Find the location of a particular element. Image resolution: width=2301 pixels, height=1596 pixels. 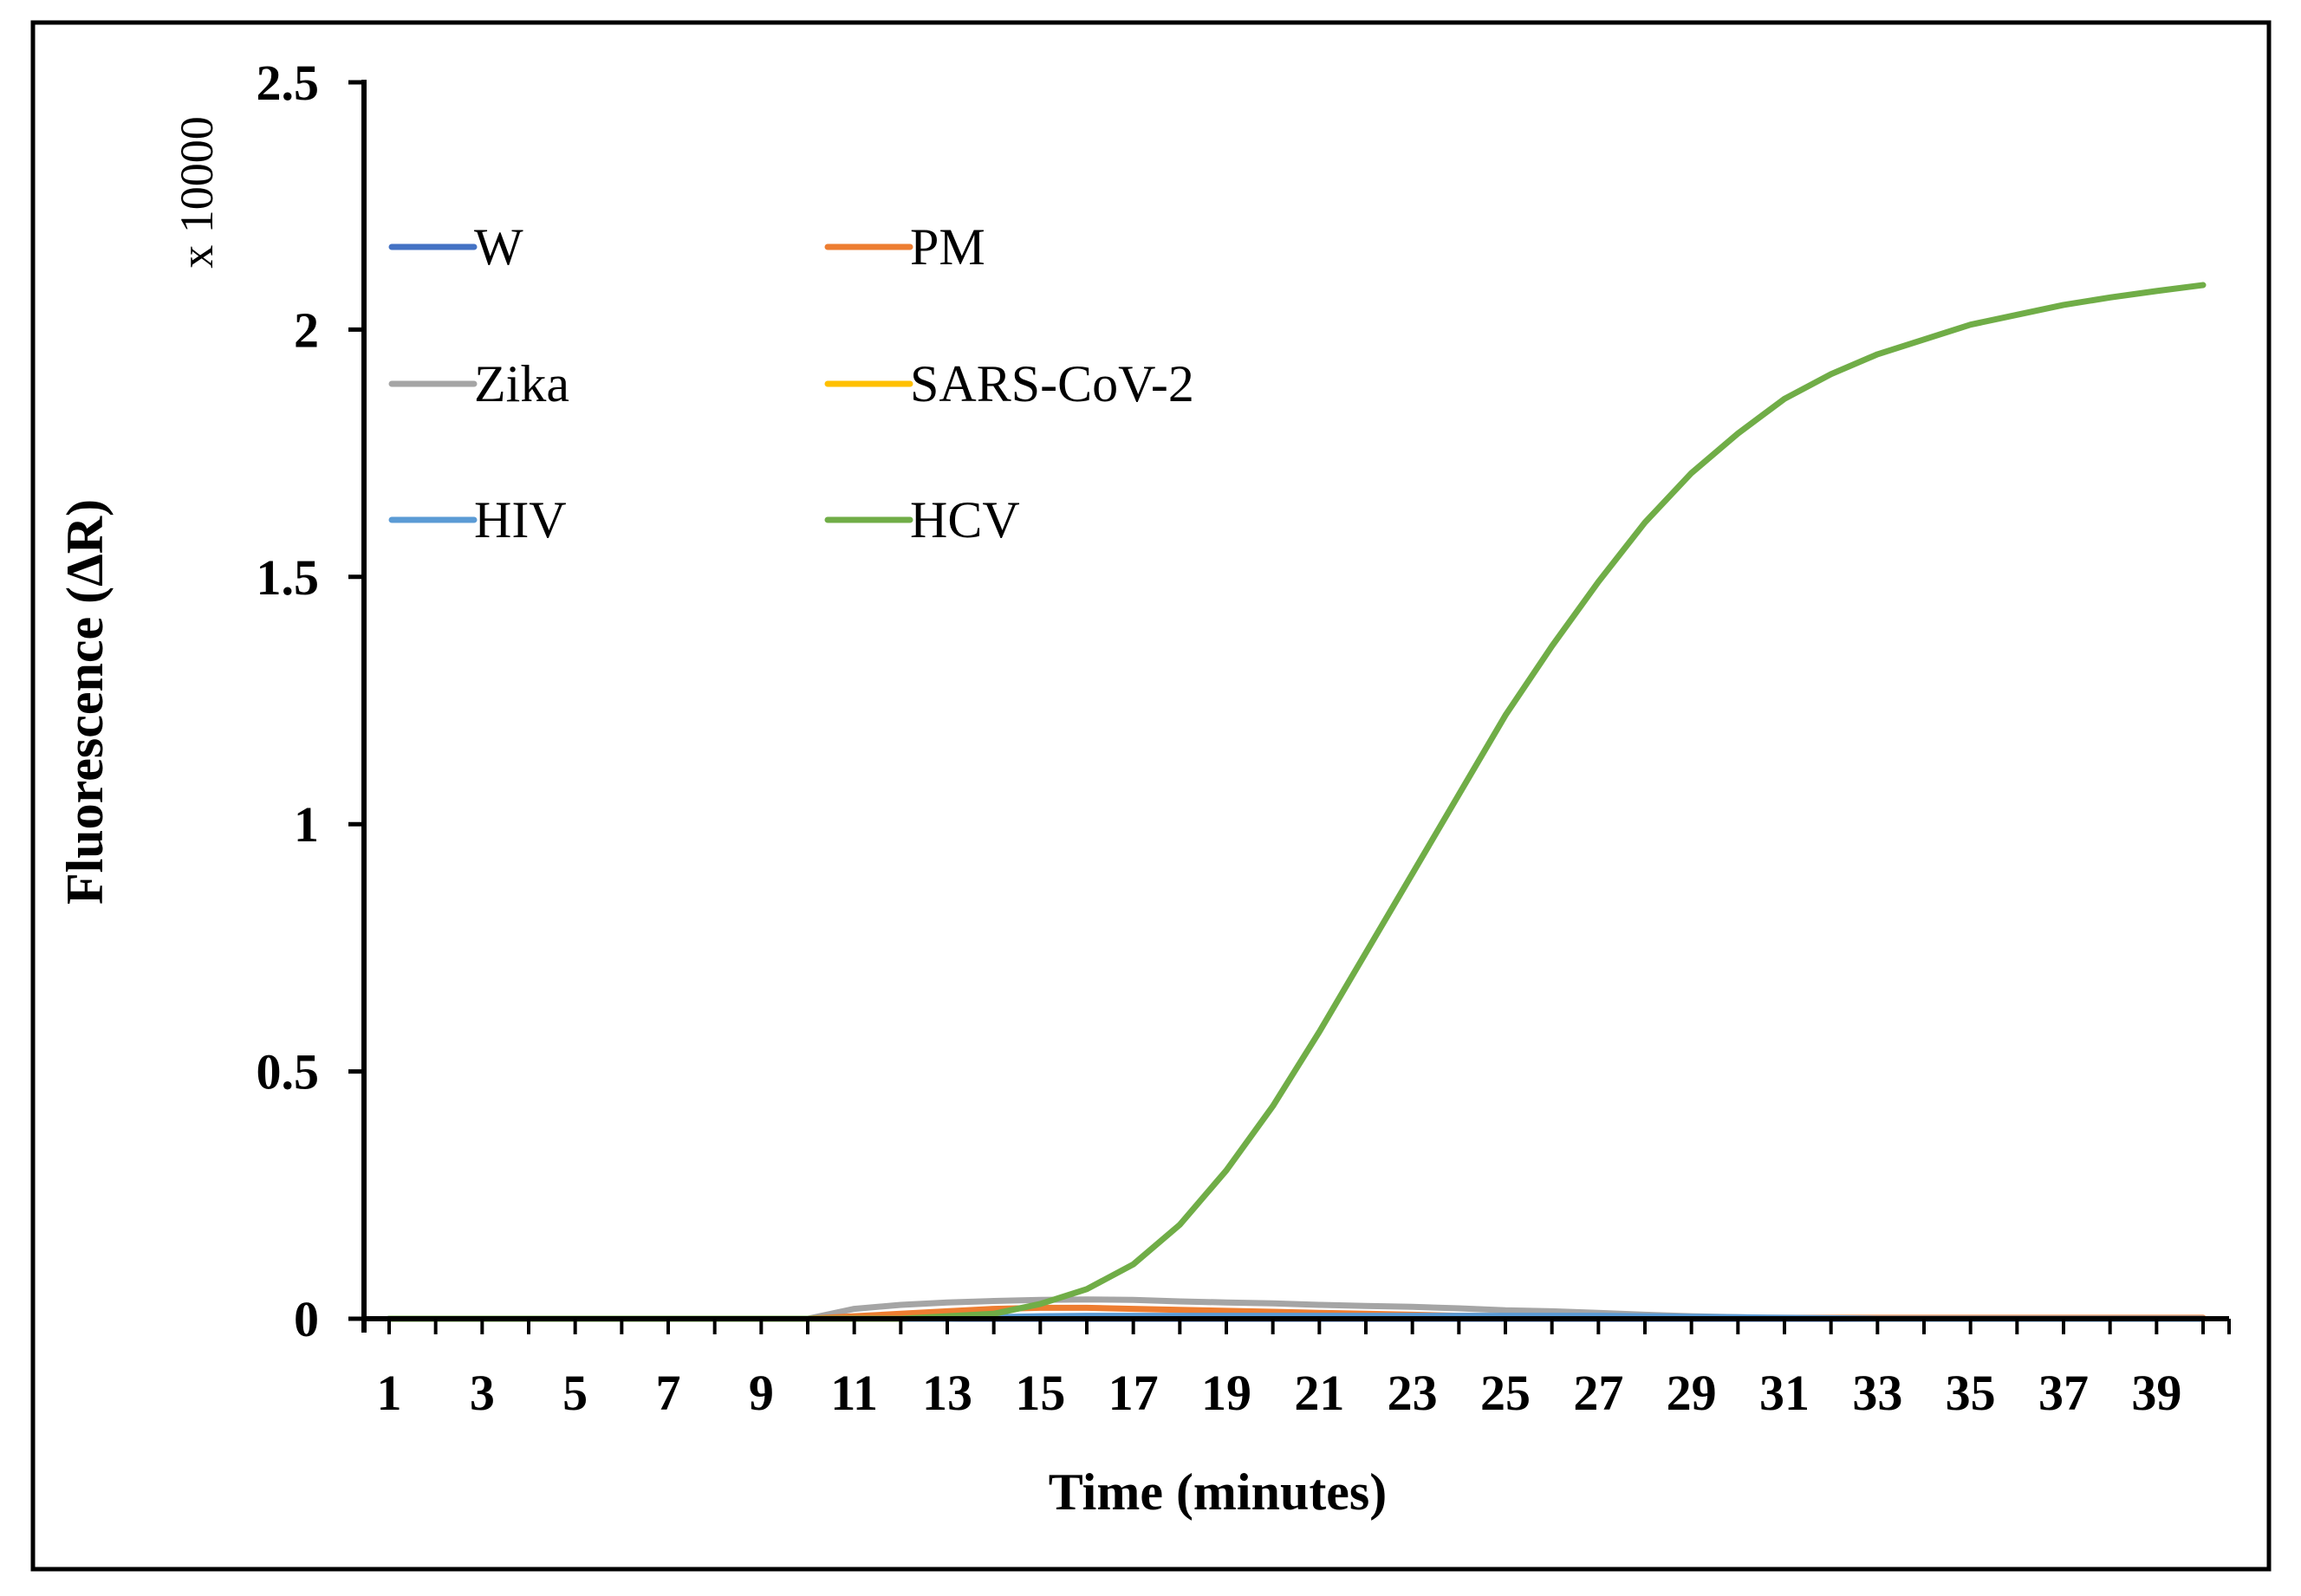

x-tick-label: 11 is located at coordinates (854, 1393).